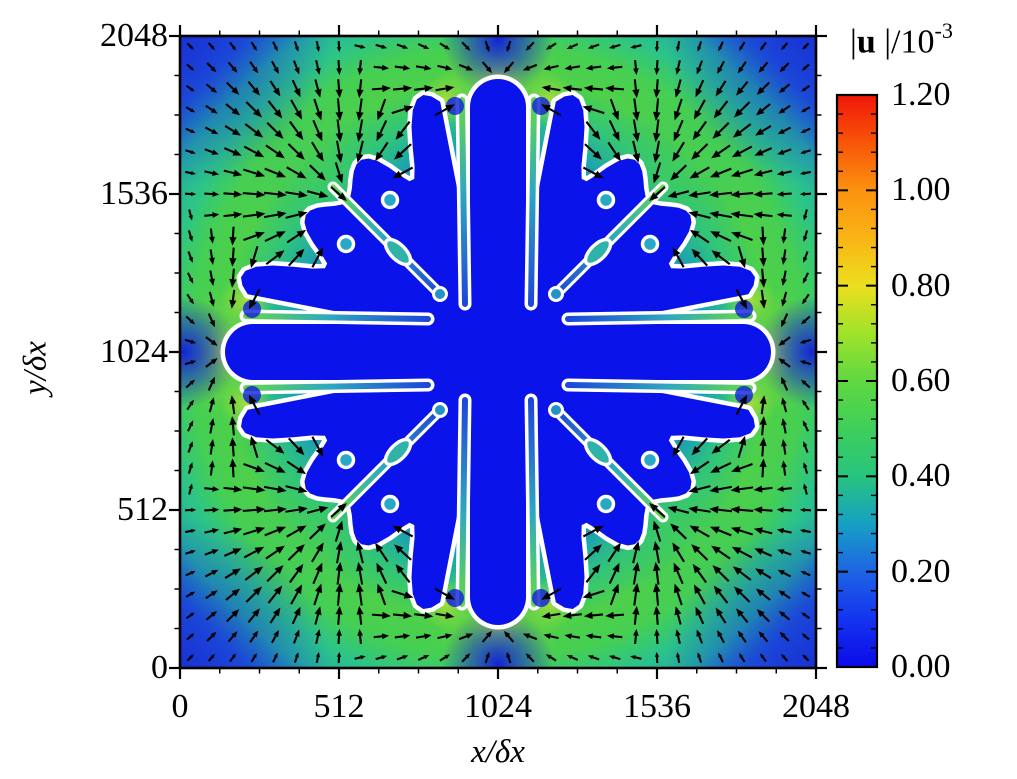  I want to click on x-tick-label: 0, so click(180, 706).